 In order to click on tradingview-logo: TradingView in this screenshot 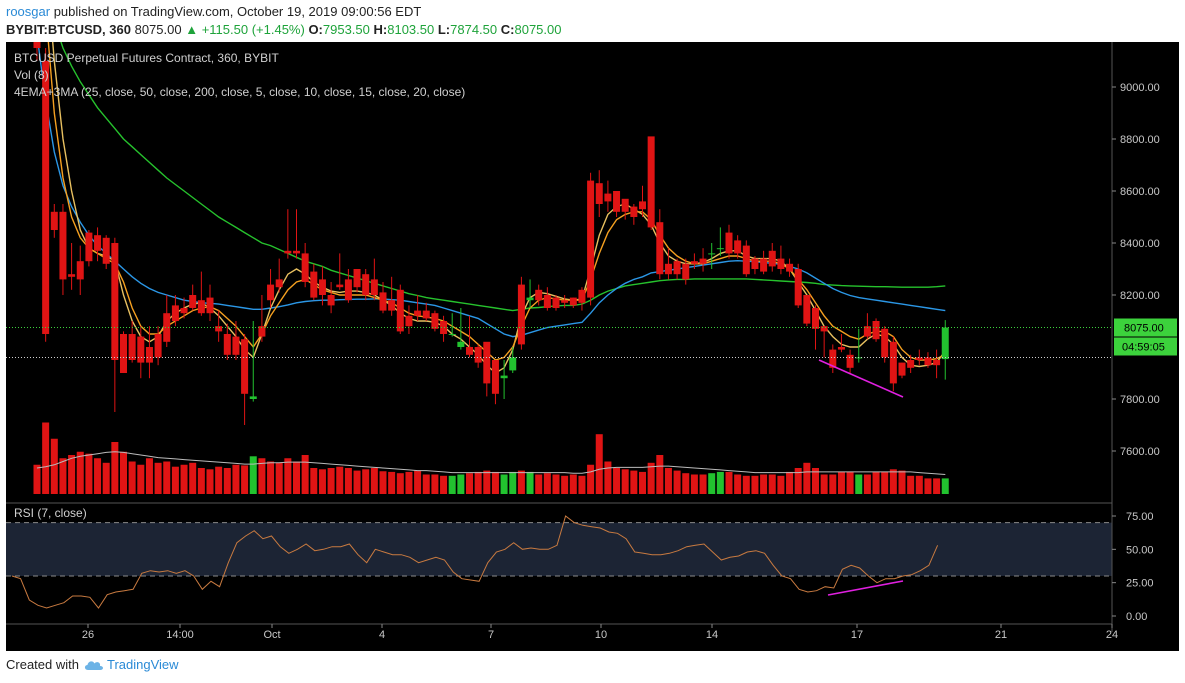, I will do `click(131, 664)`.